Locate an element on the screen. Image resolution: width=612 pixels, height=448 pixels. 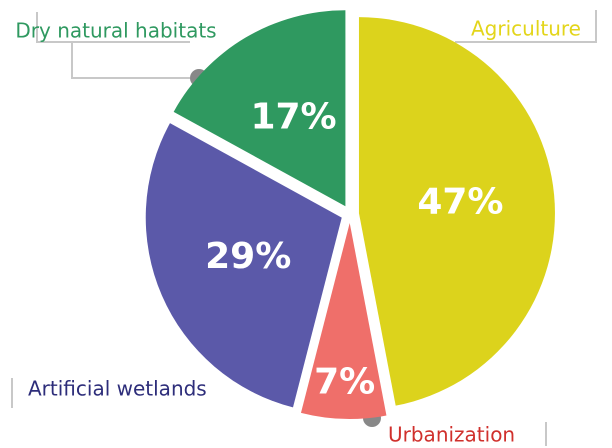
value-label: 29% is located at coordinates (248, 256).